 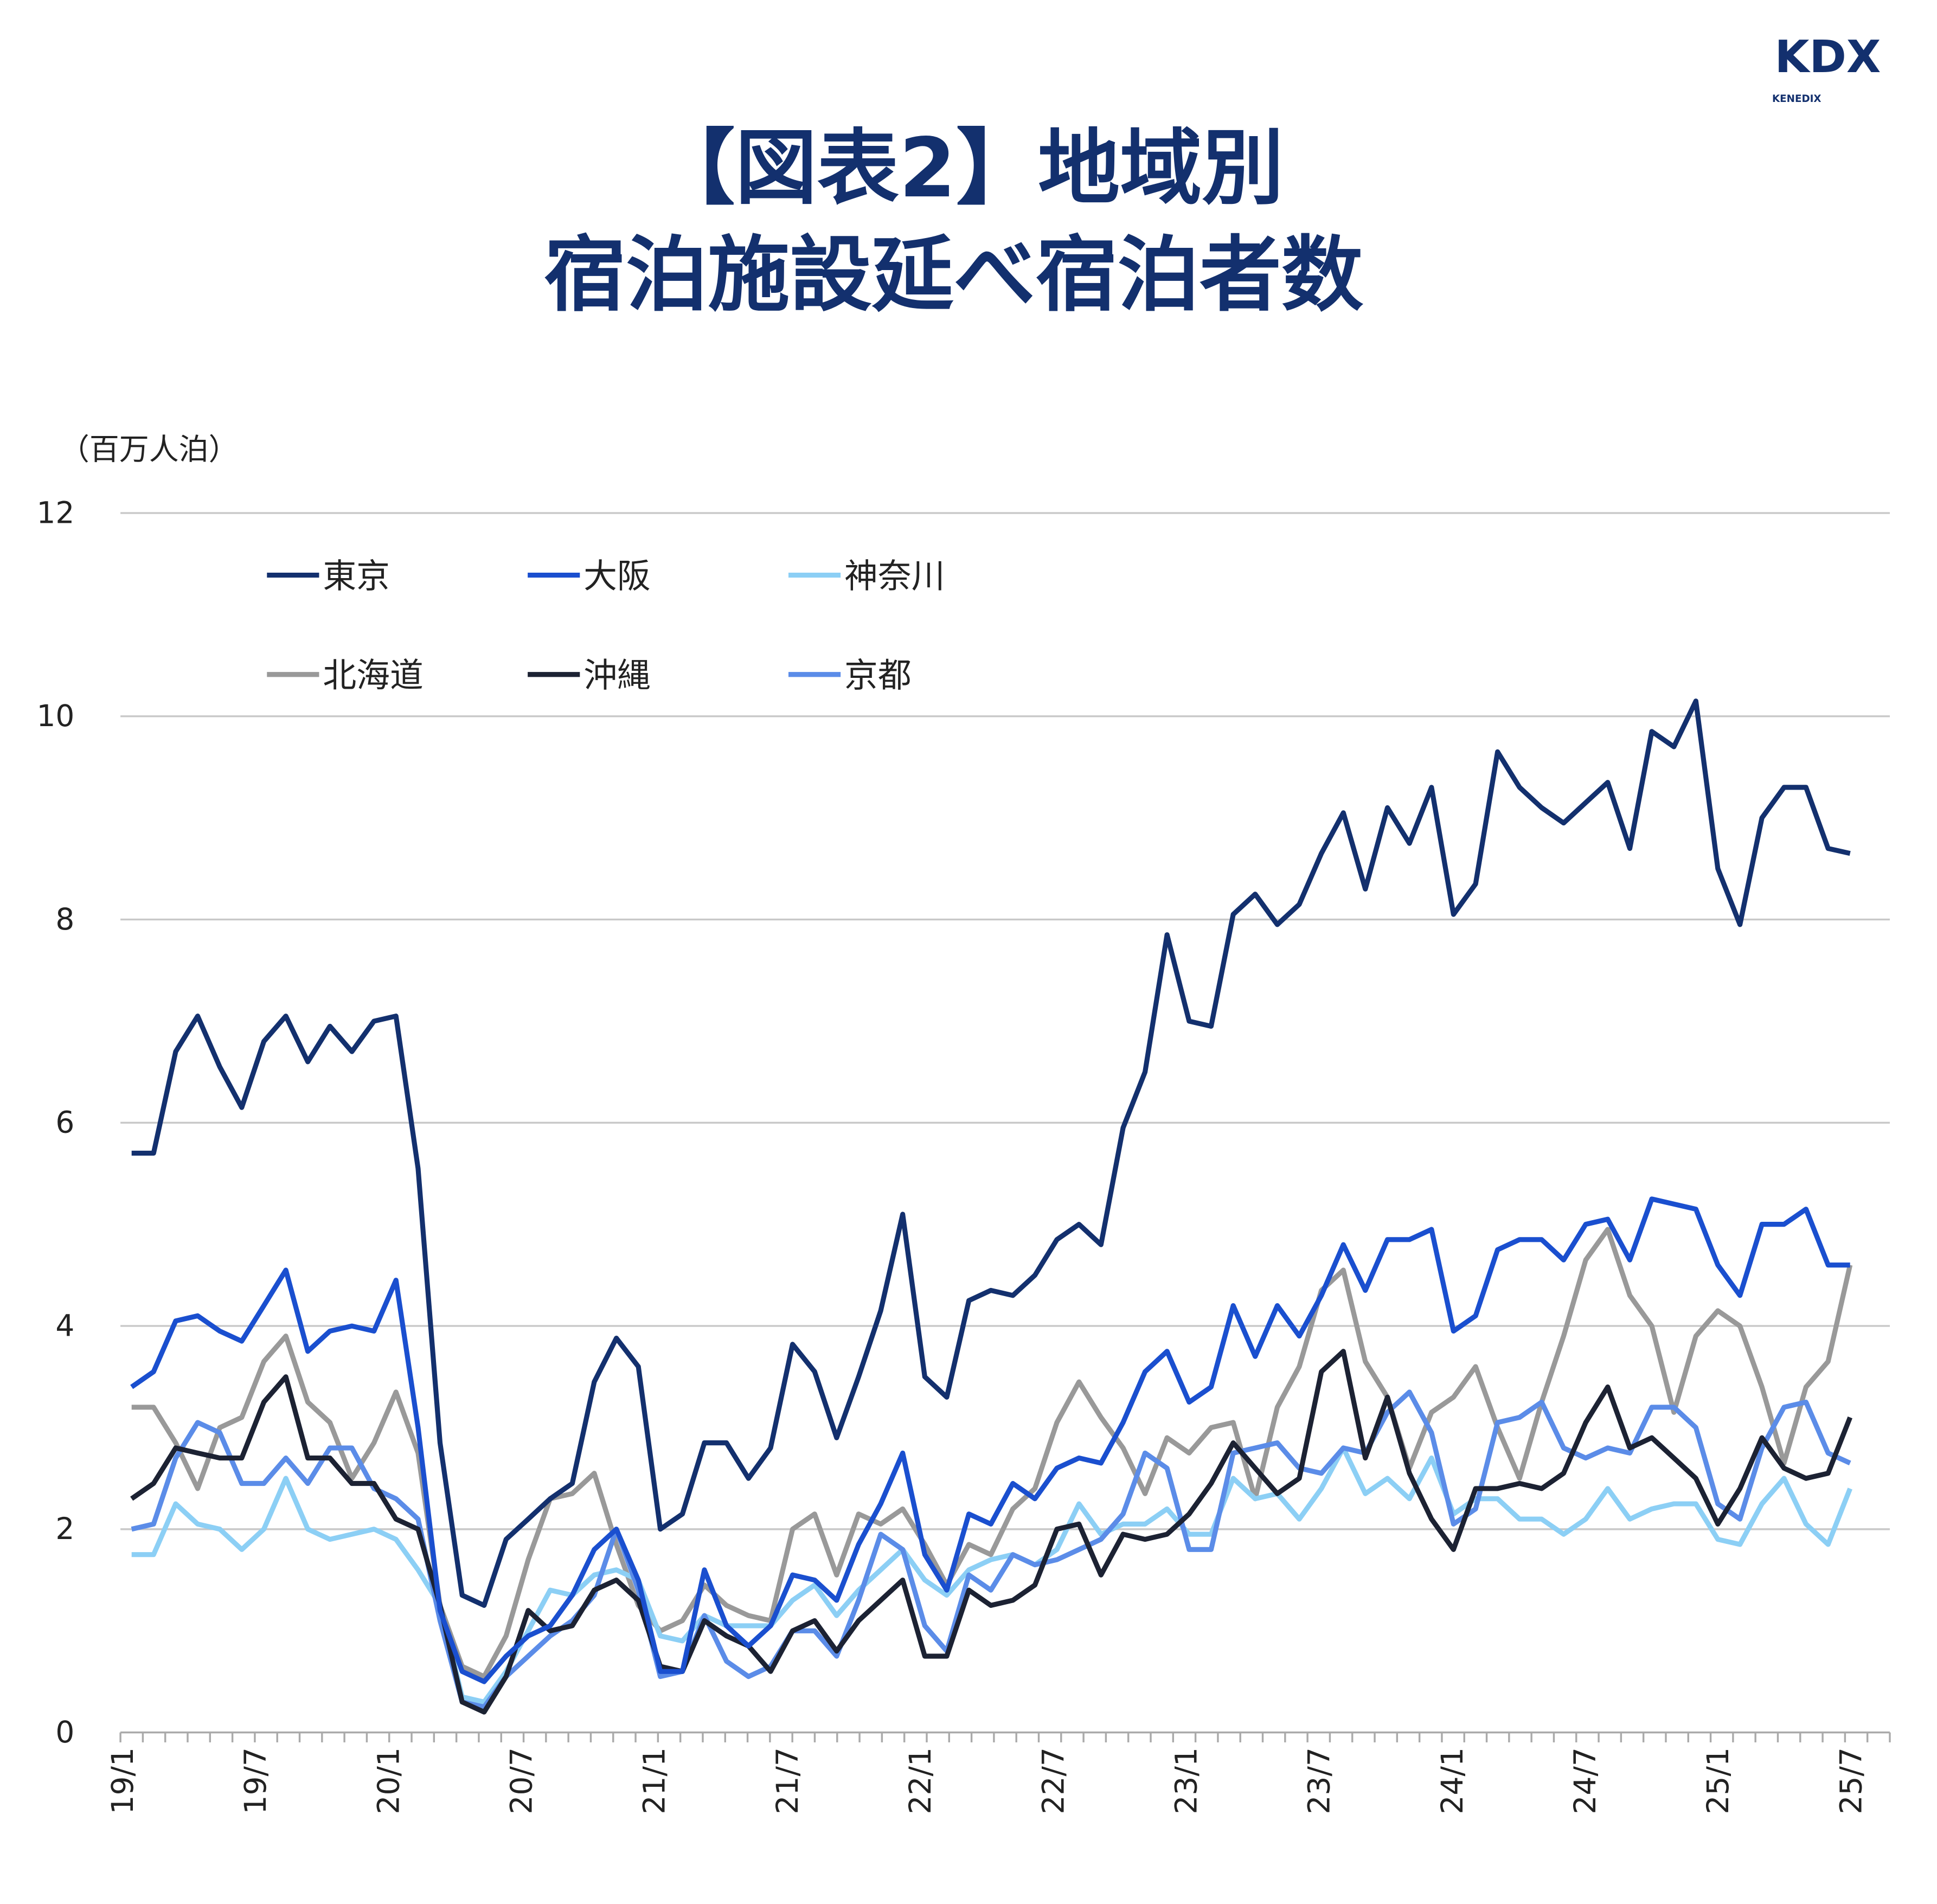 I want to click on legend-item: 京都, so click(x=850, y=675).